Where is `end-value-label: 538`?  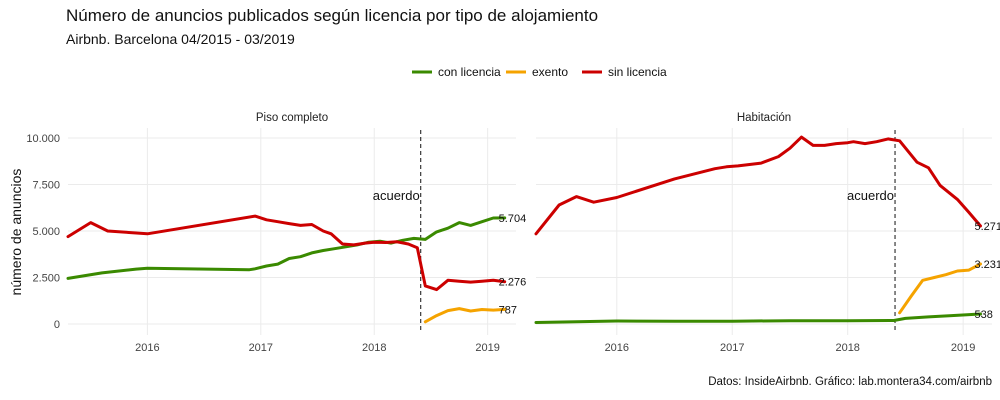 end-value-label: 538 is located at coordinates (983, 315).